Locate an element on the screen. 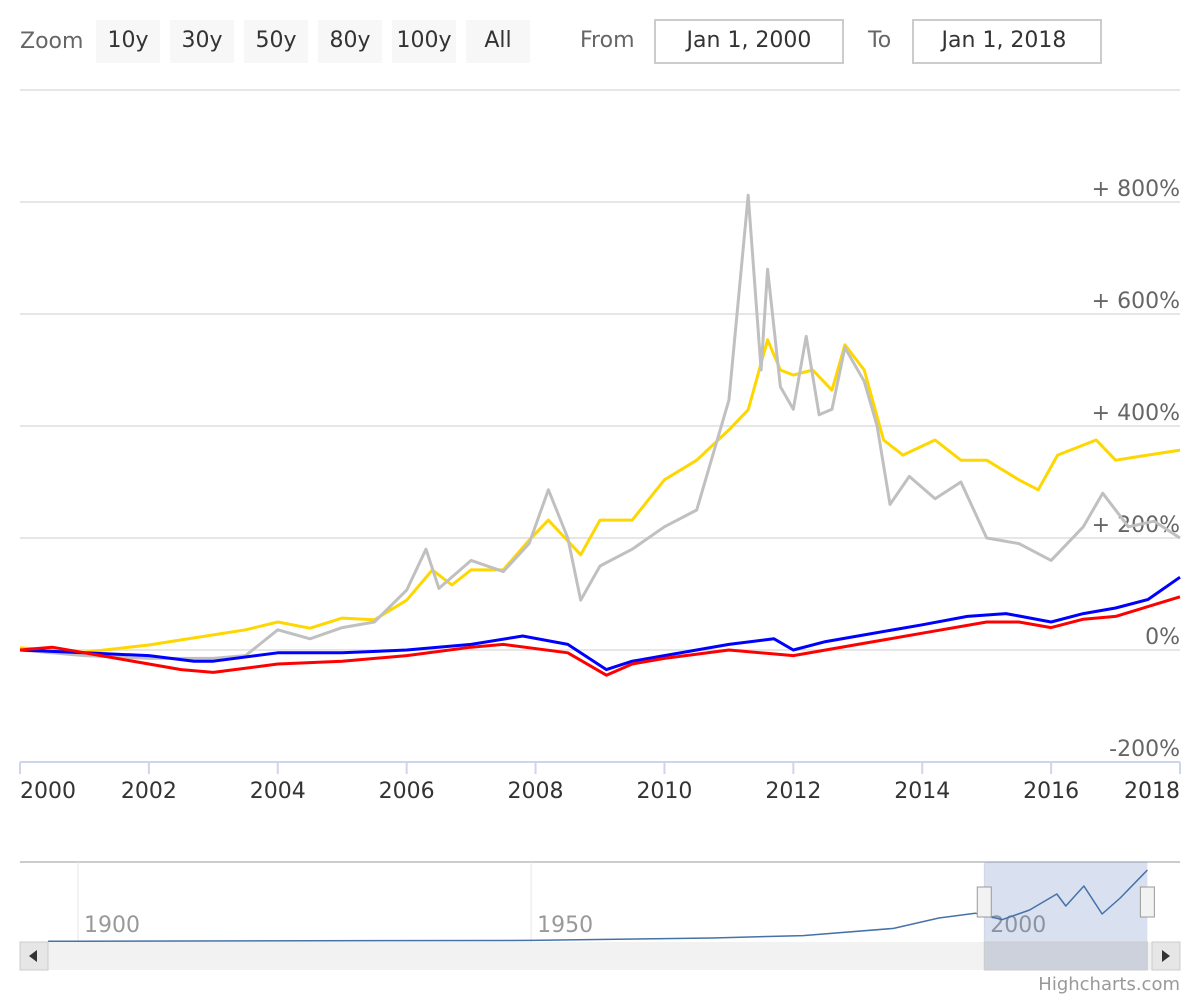 The width and height of the screenshot is (1200, 1000). zoom-button-label: 30y is located at coordinates (201, 40).